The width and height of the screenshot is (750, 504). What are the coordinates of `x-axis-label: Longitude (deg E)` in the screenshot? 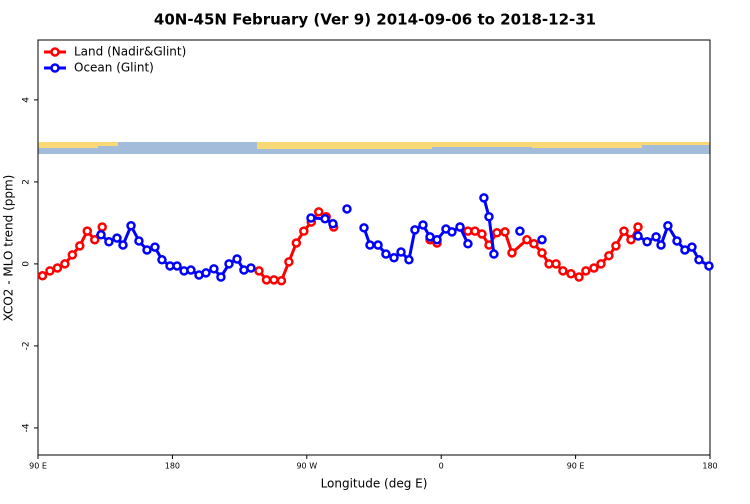 It's located at (374, 484).